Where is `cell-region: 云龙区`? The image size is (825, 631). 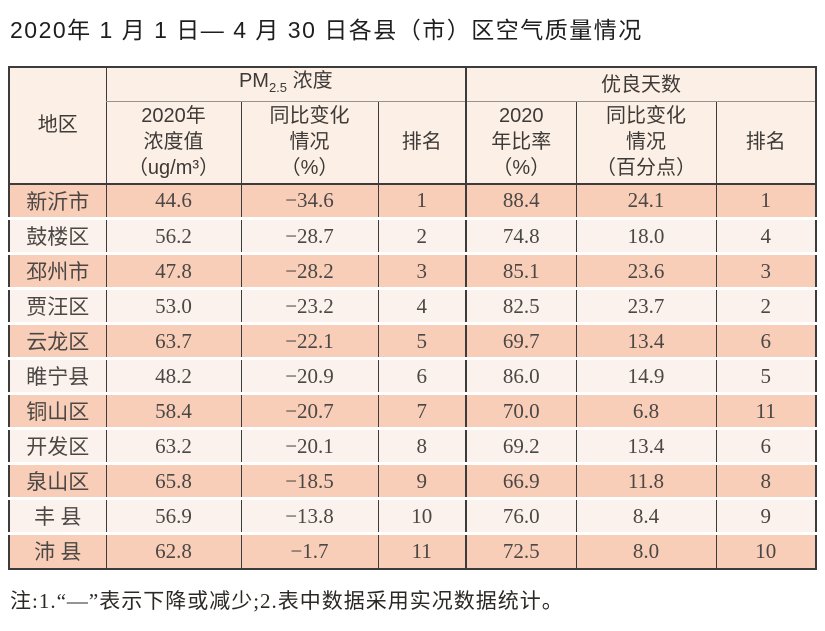 cell-region: 云龙区 is located at coordinates (57, 340).